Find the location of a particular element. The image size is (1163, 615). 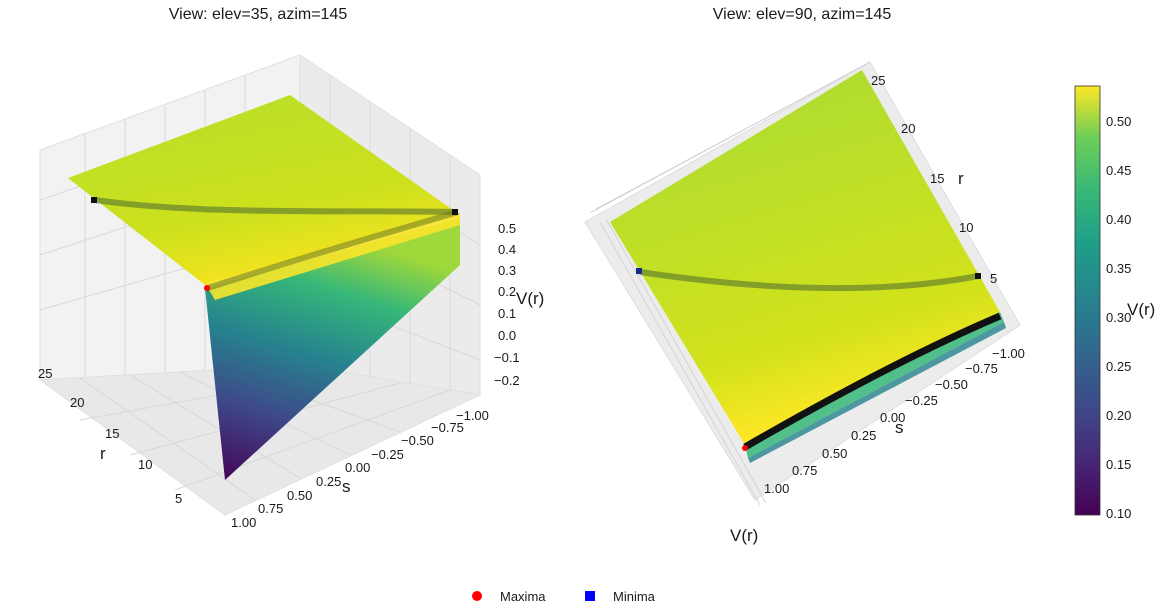

left-r-tick: 10 is located at coordinates (145, 464).